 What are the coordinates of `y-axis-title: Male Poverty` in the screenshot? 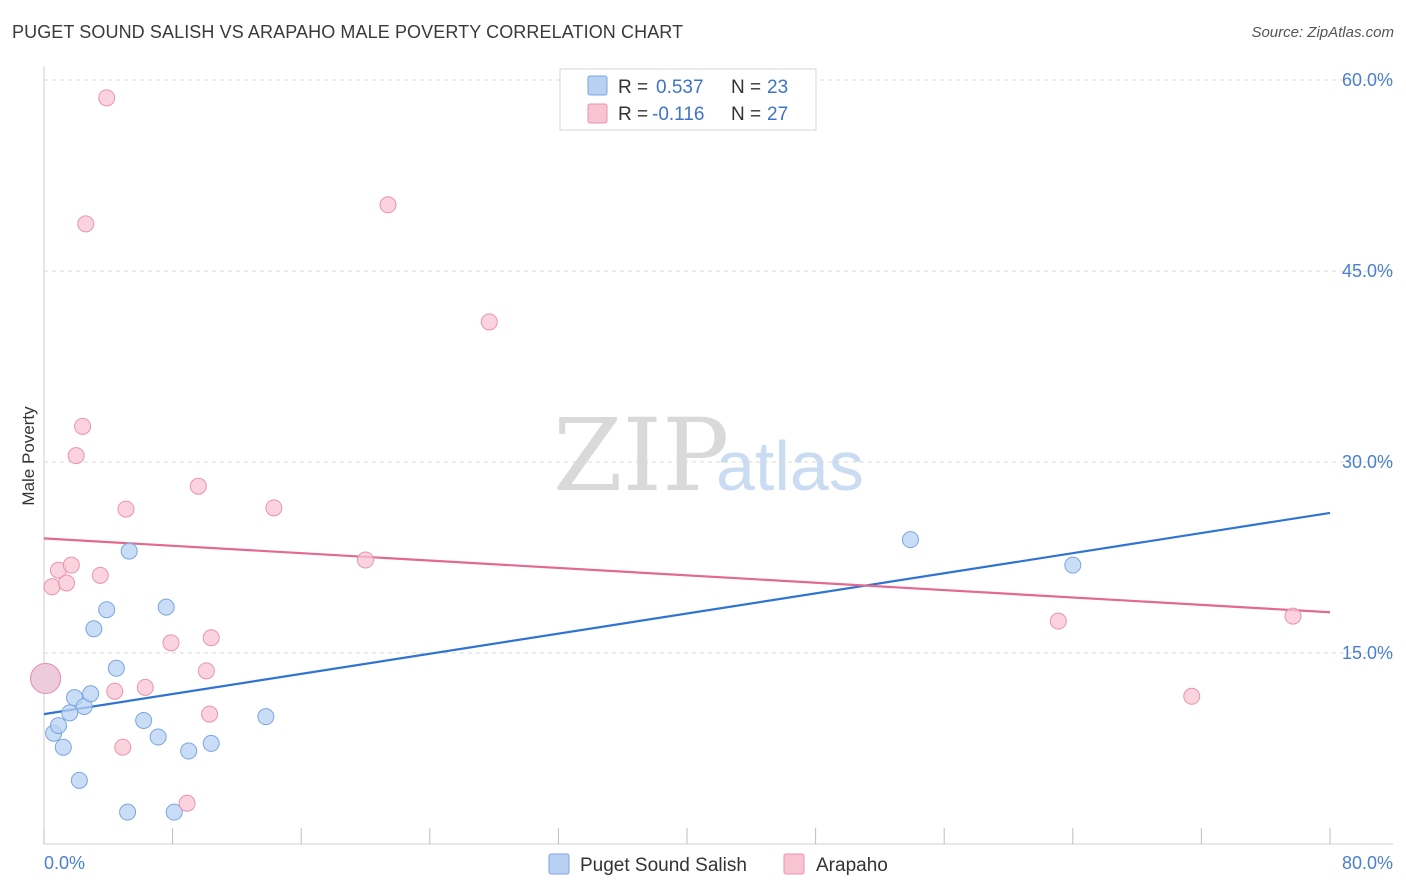 It's located at (28, 456).